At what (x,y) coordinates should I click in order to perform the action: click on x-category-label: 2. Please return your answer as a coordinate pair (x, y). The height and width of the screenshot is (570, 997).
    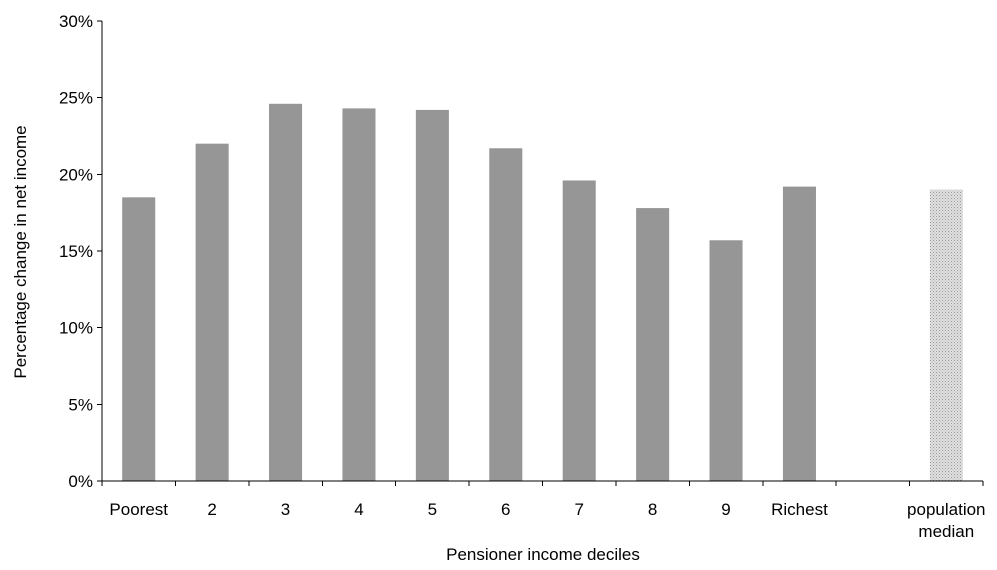
    Looking at the image, I should click on (211, 509).